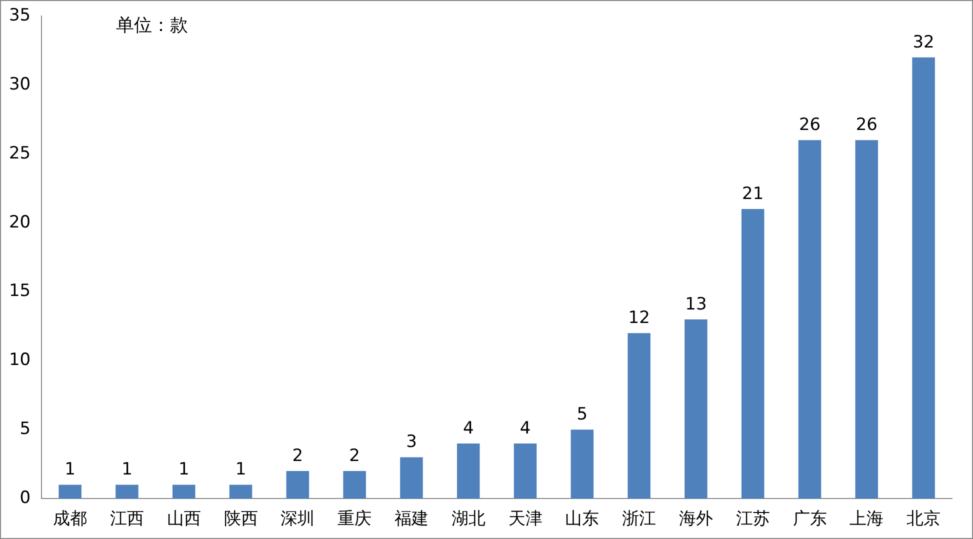  Describe the element at coordinates (19, 222) in the screenshot. I see `y-tick-label: 20` at that location.